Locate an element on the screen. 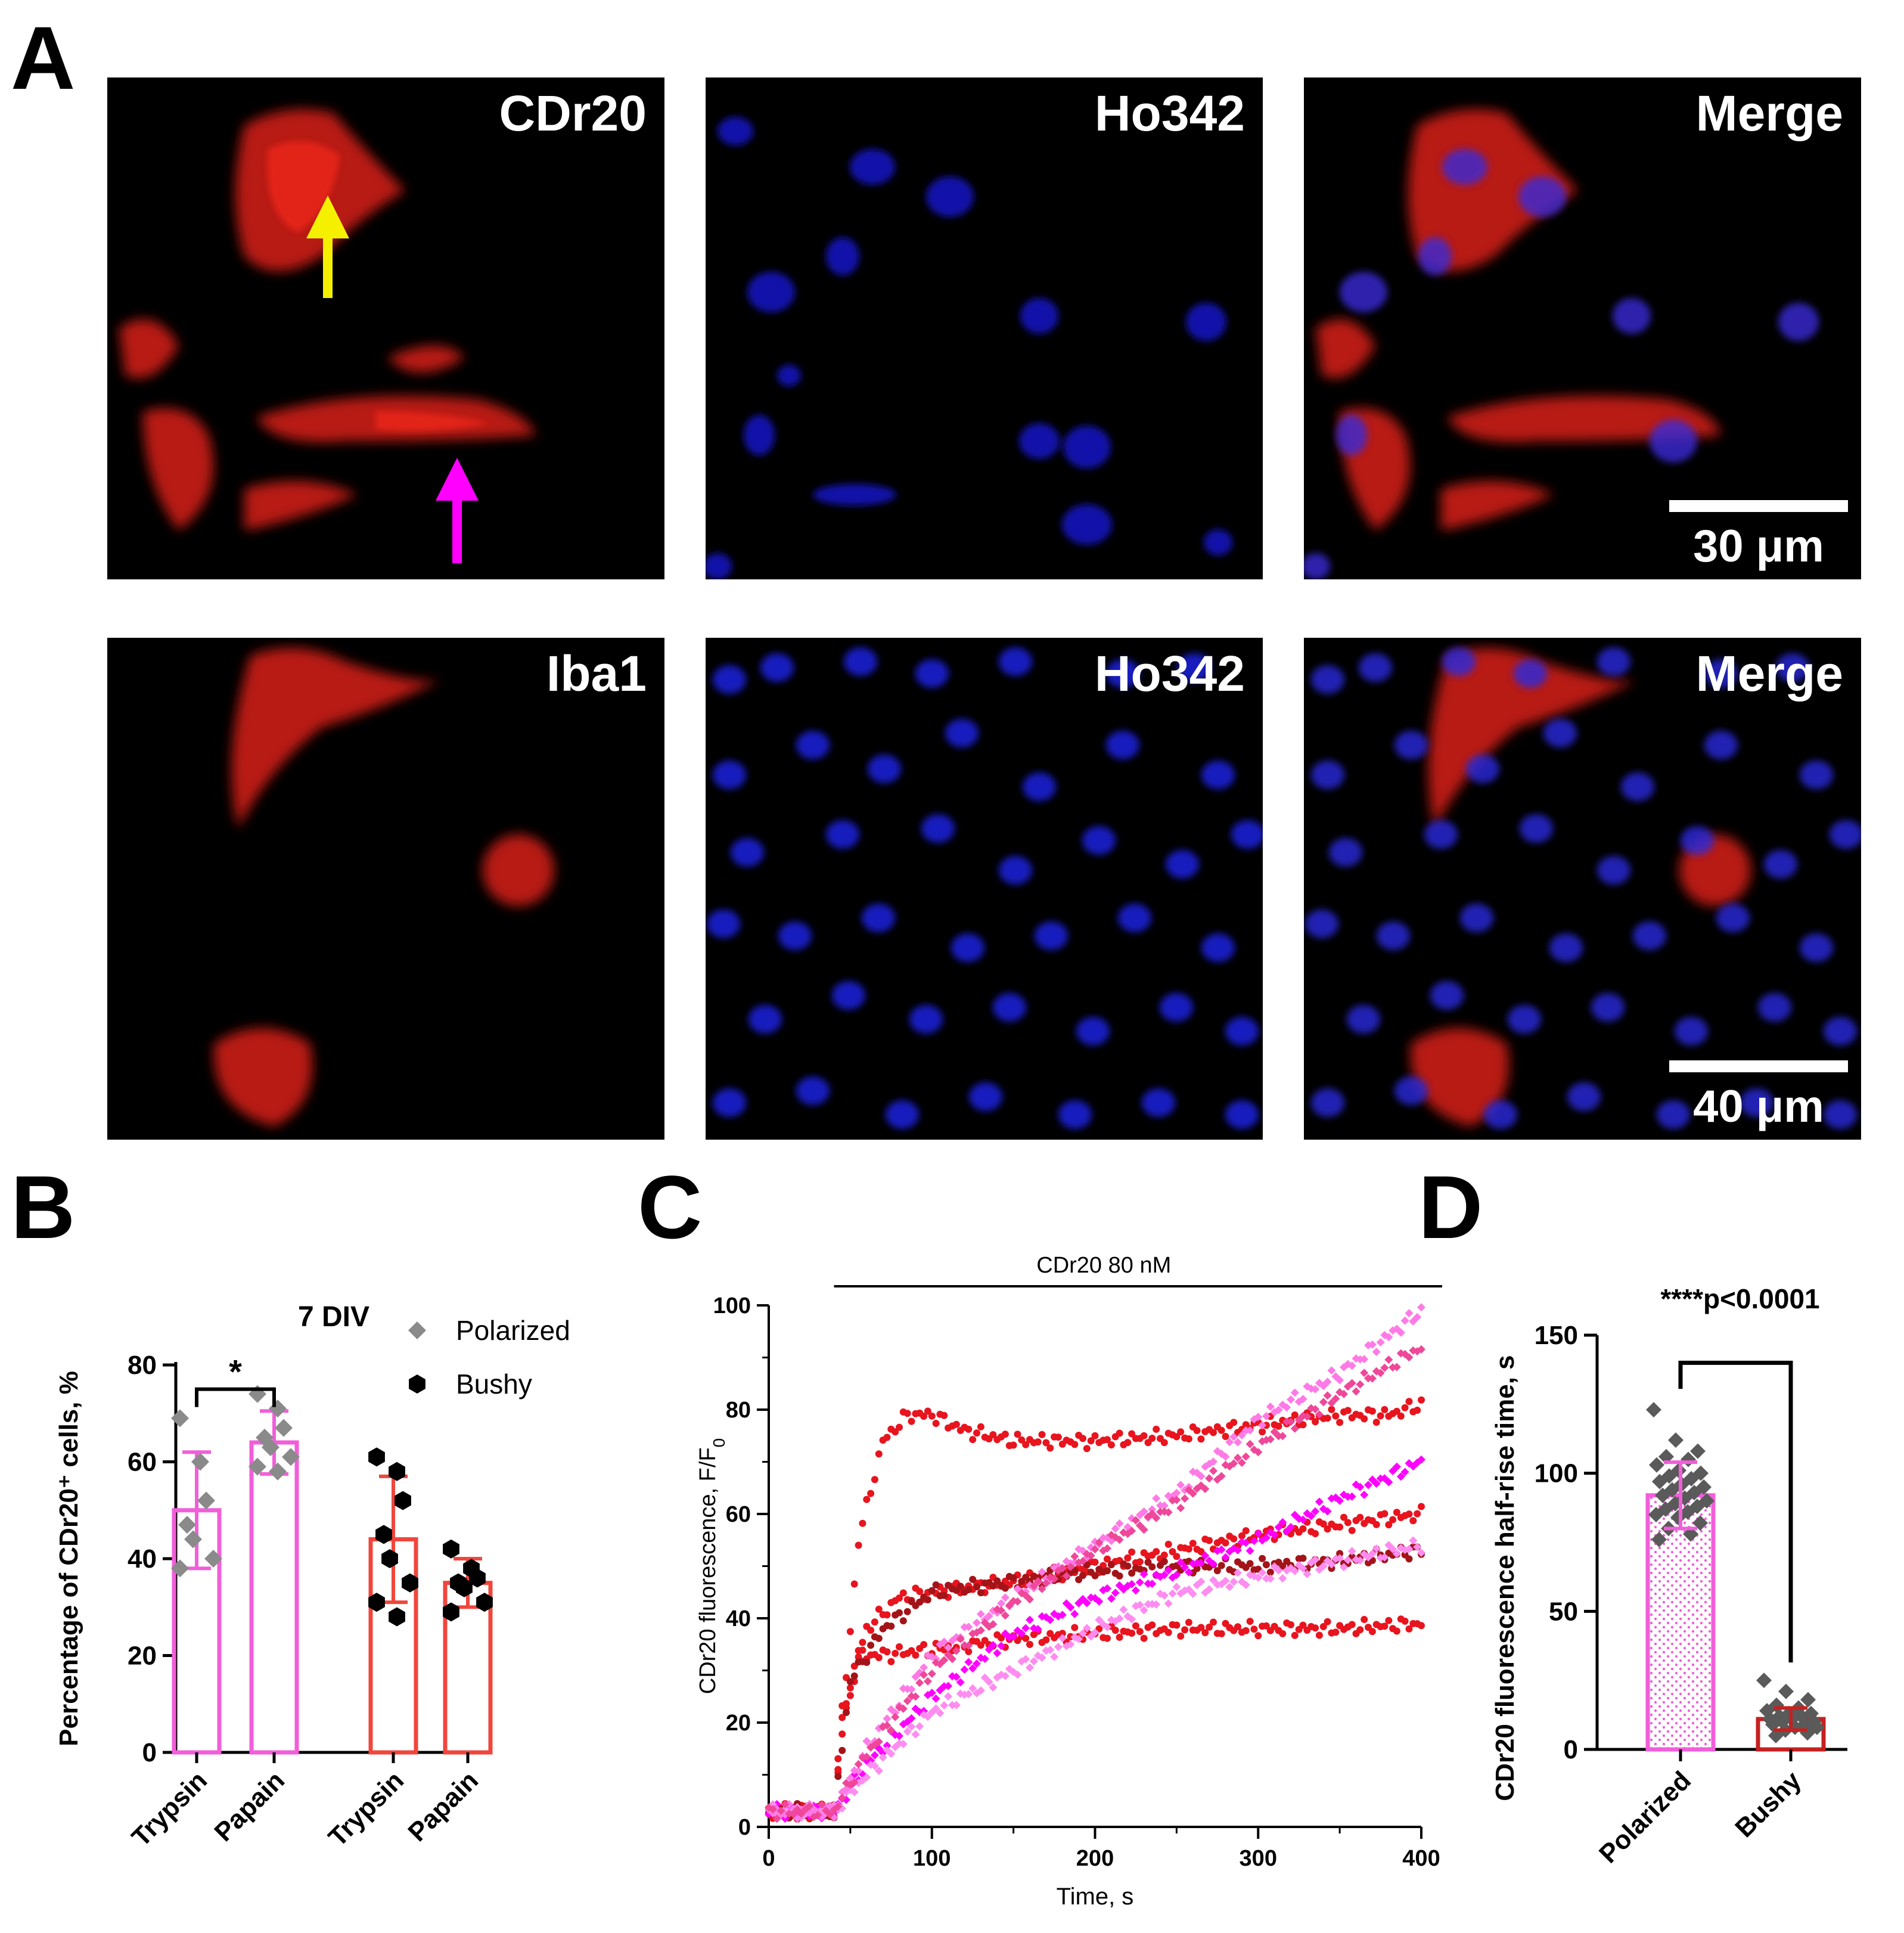 This screenshot has height=1933, width=1904. micrograph-label: CDr20 is located at coordinates (573, 113).